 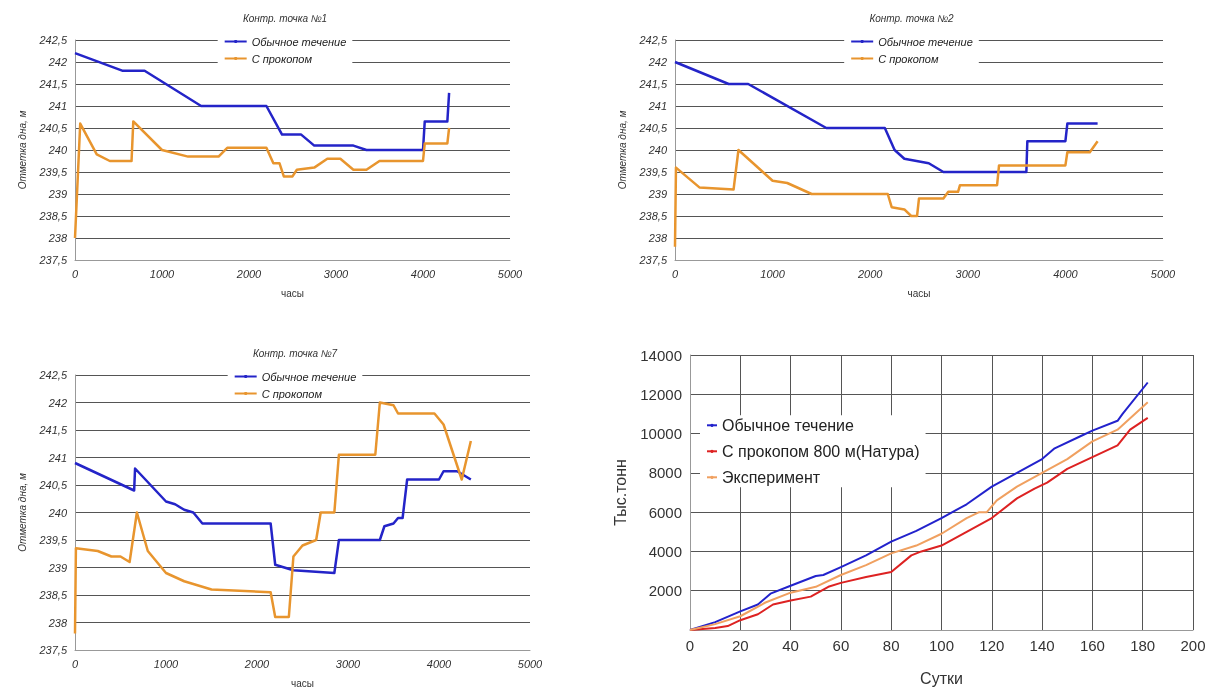 What do you see at coordinates (821, 451) in the screenshot?
I see `legend-label: С прокопом 800 м(Натура)` at bounding box center [821, 451].